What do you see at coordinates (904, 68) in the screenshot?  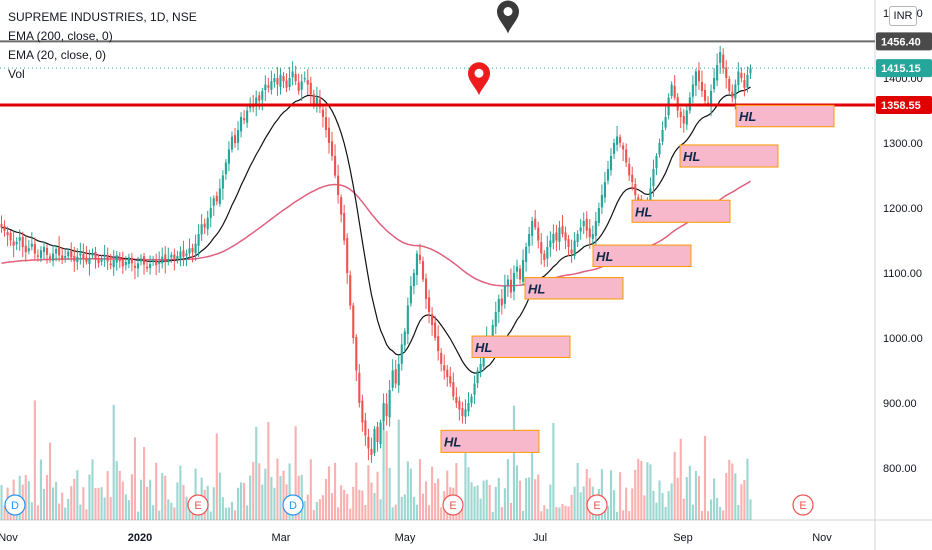 I see `price-axis-tag` at bounding box center [904, 68].